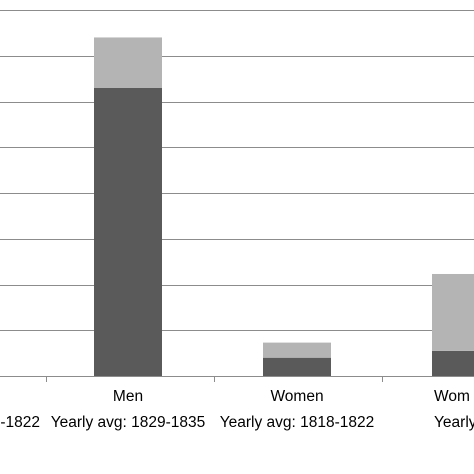 Image resolution: width=474 pixels, height=474 pixels. What do you see at coordinates (20, 422) in the screenshot?
I see `category-label-line2: -1822` at bounding box center [20, 422].